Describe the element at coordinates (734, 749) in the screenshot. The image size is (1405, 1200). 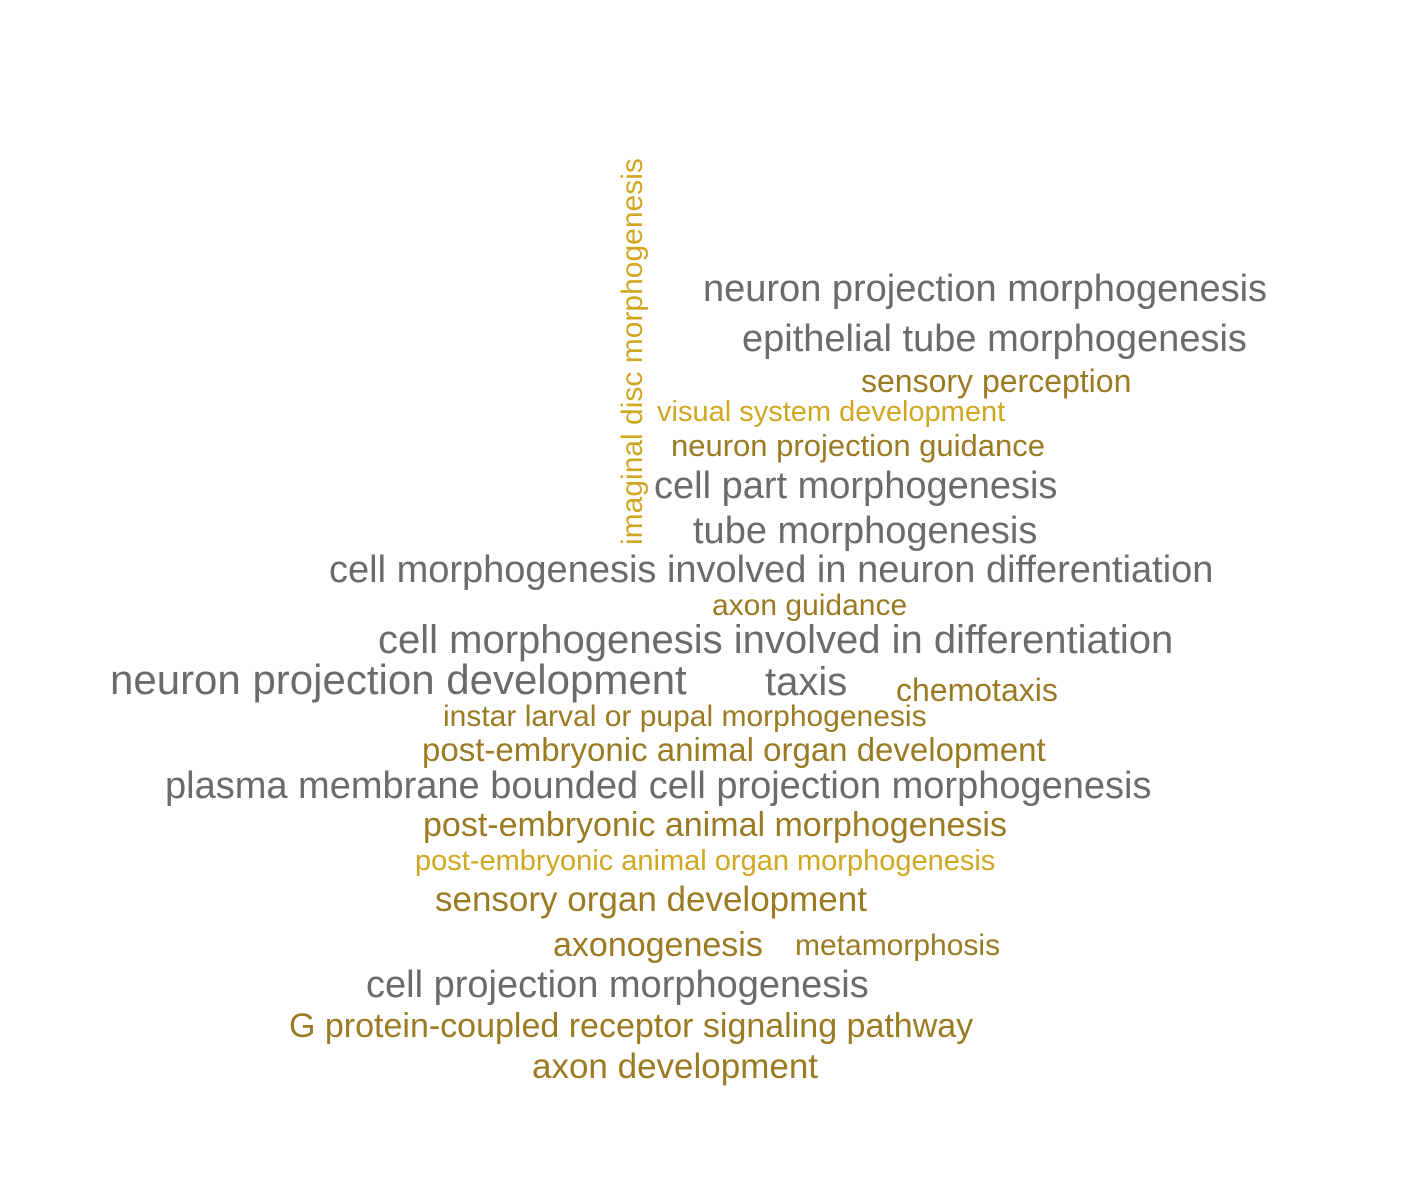
I see `word-post-embryonic-animal-organ-development: post-embryonic animal organ development` at that location.